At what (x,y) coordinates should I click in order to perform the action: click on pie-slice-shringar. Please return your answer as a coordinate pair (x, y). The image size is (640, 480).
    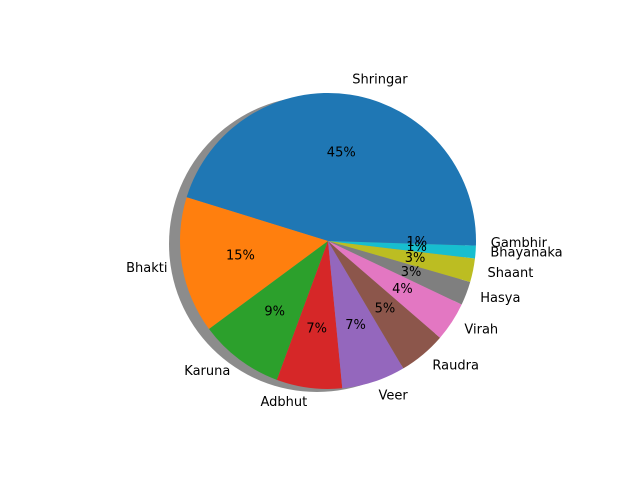
    Looking at the image, I should click on (331, 166).